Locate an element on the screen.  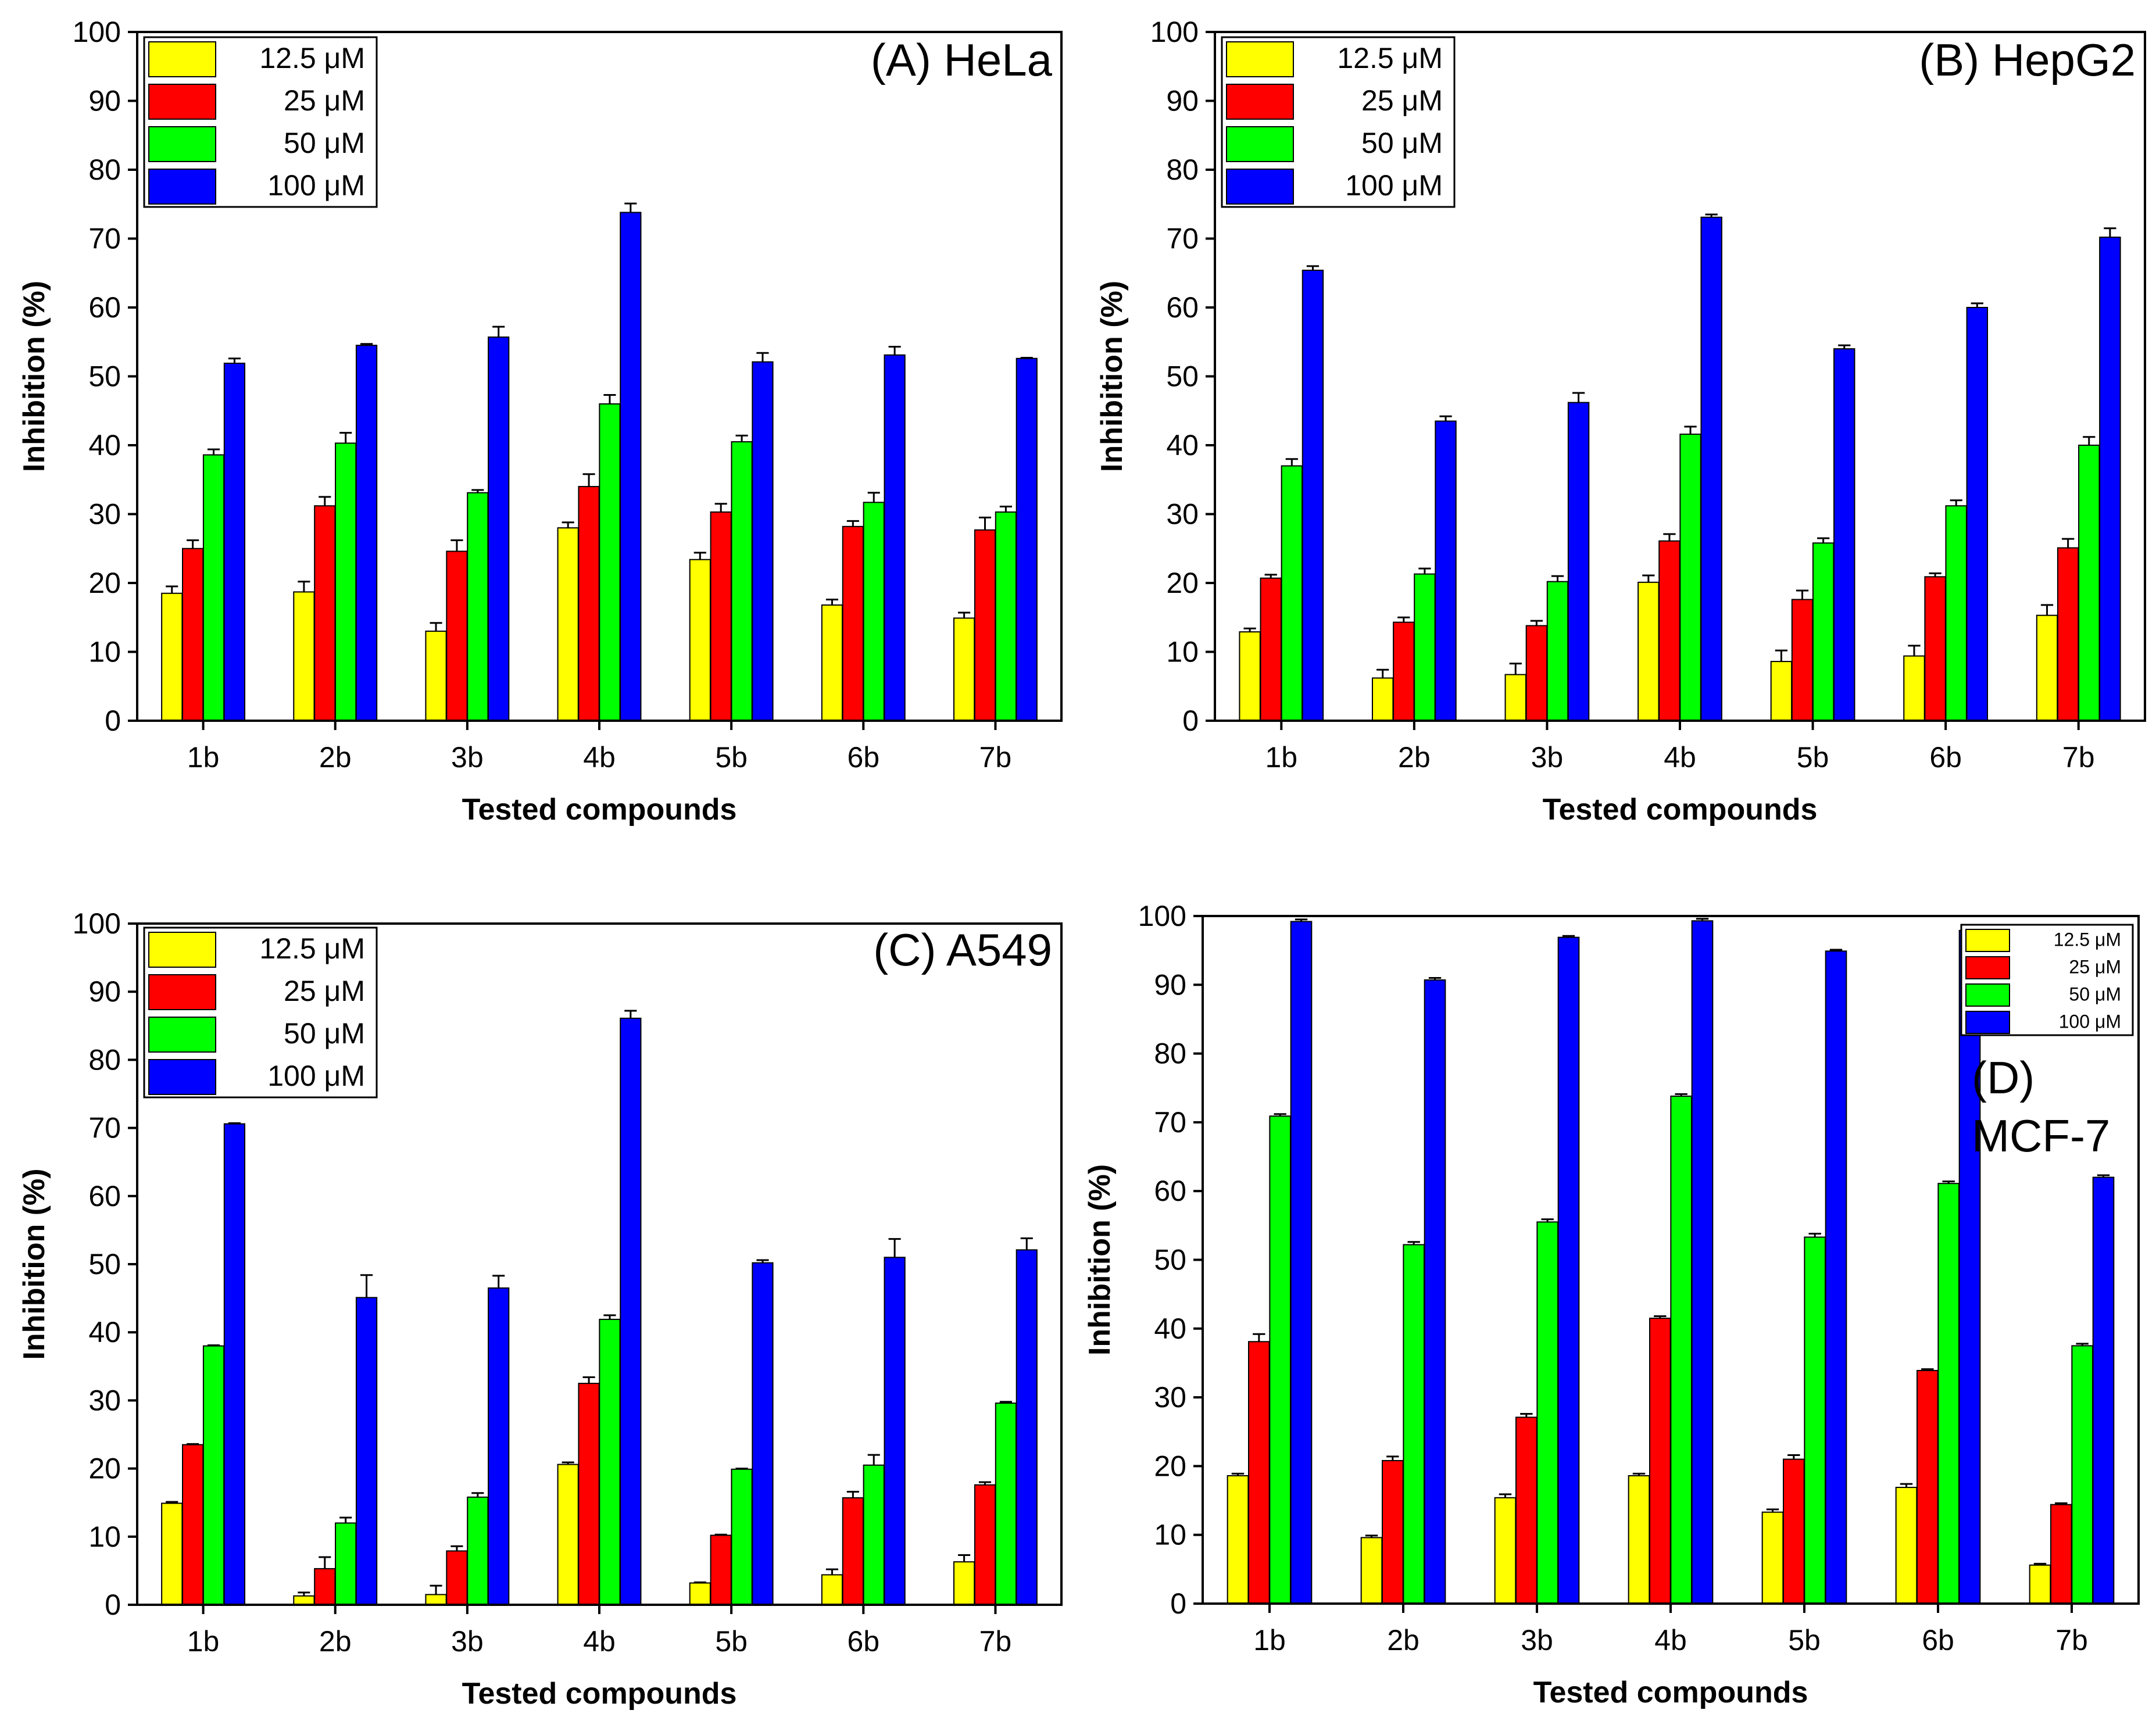
y-tick-label: 40 is located at coordinates (104, 445).